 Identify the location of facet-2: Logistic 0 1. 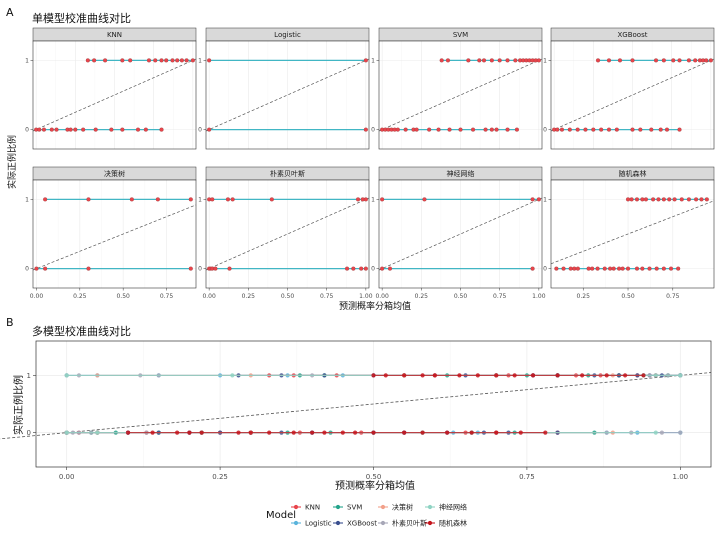
(284, 88).